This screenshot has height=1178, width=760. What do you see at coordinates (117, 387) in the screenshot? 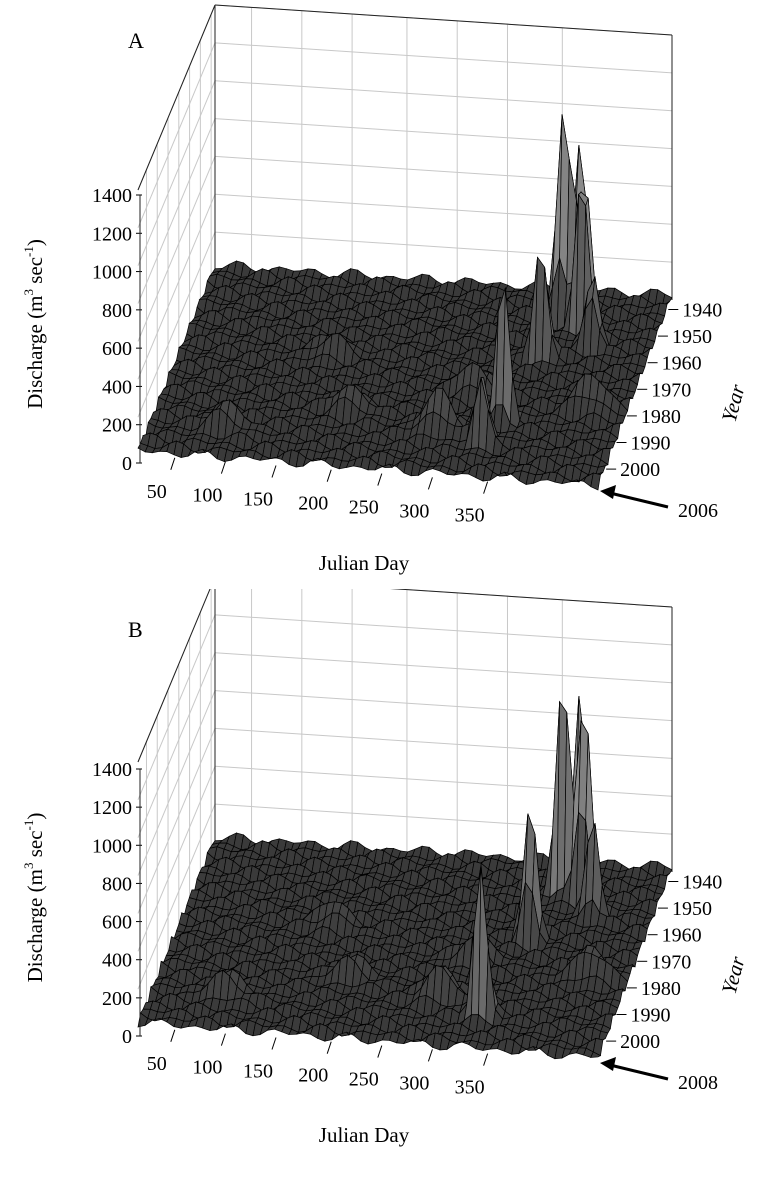
I see `discharge-tick-label: 400` at bounding box center [117, 387].